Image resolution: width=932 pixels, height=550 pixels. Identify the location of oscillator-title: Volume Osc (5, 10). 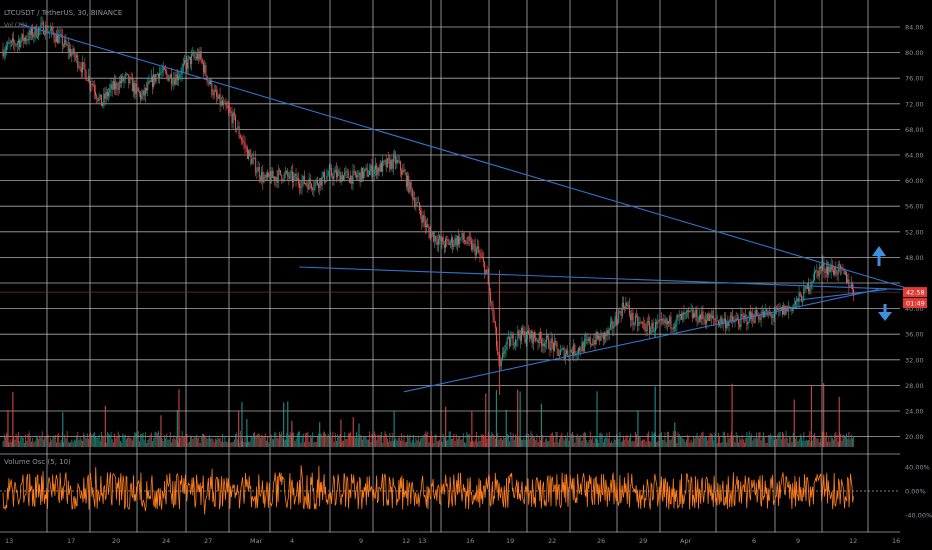
(37, 462).